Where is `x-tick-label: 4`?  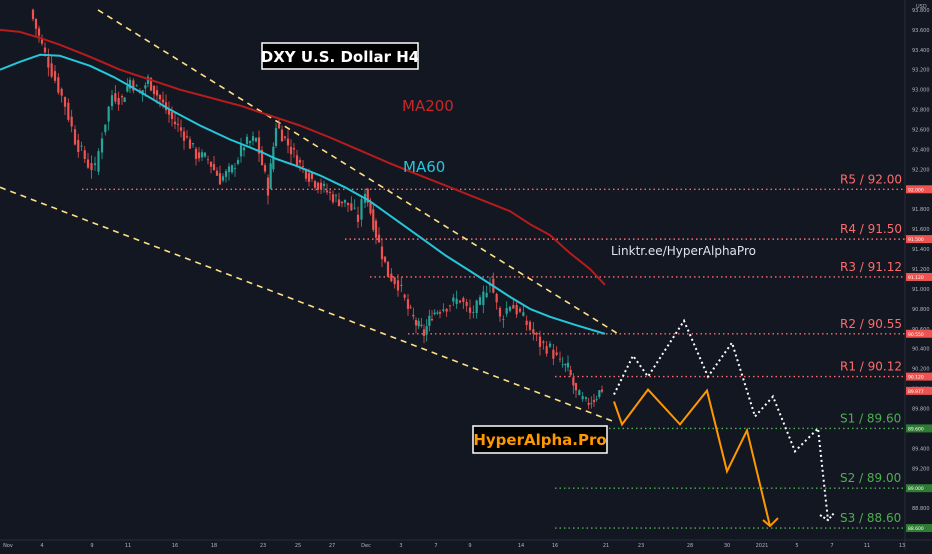
x-tick-label: 4 is located at coordinates (41, 546).